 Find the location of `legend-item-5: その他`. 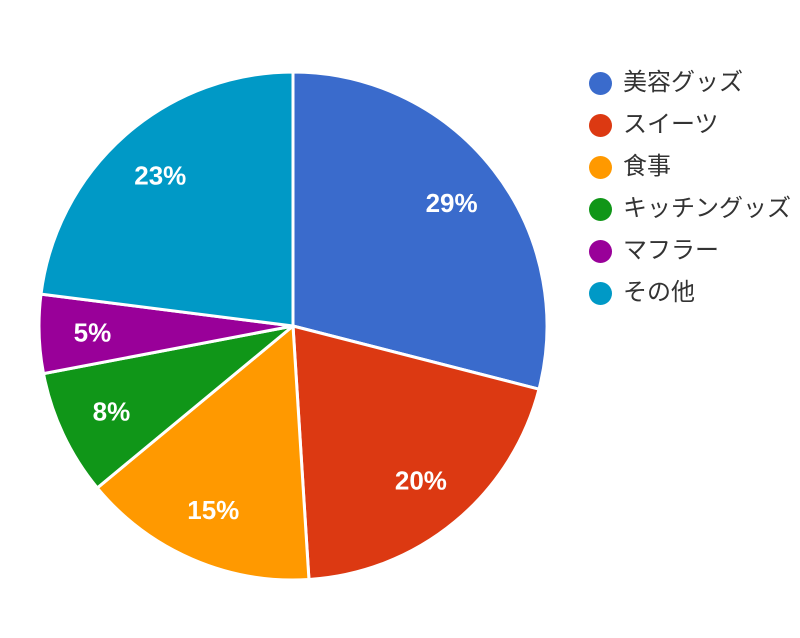

legend-item-5: その他 is located at coordinates (690, 293).